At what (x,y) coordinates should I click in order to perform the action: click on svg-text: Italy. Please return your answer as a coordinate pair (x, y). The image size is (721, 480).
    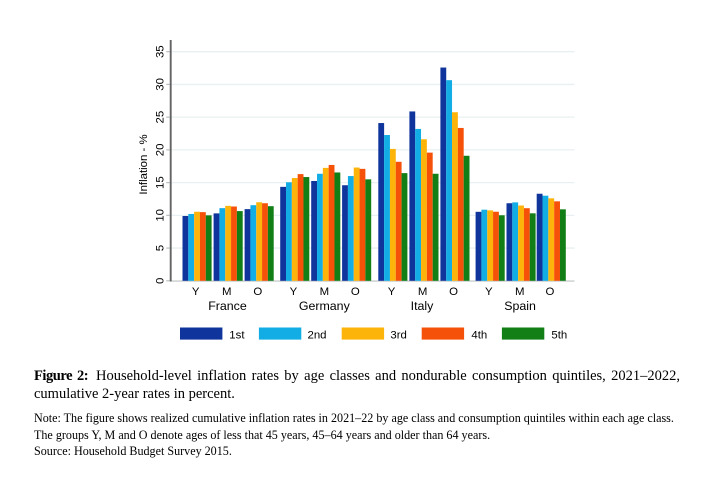
    Looking at the image, I should click on (423, 306).